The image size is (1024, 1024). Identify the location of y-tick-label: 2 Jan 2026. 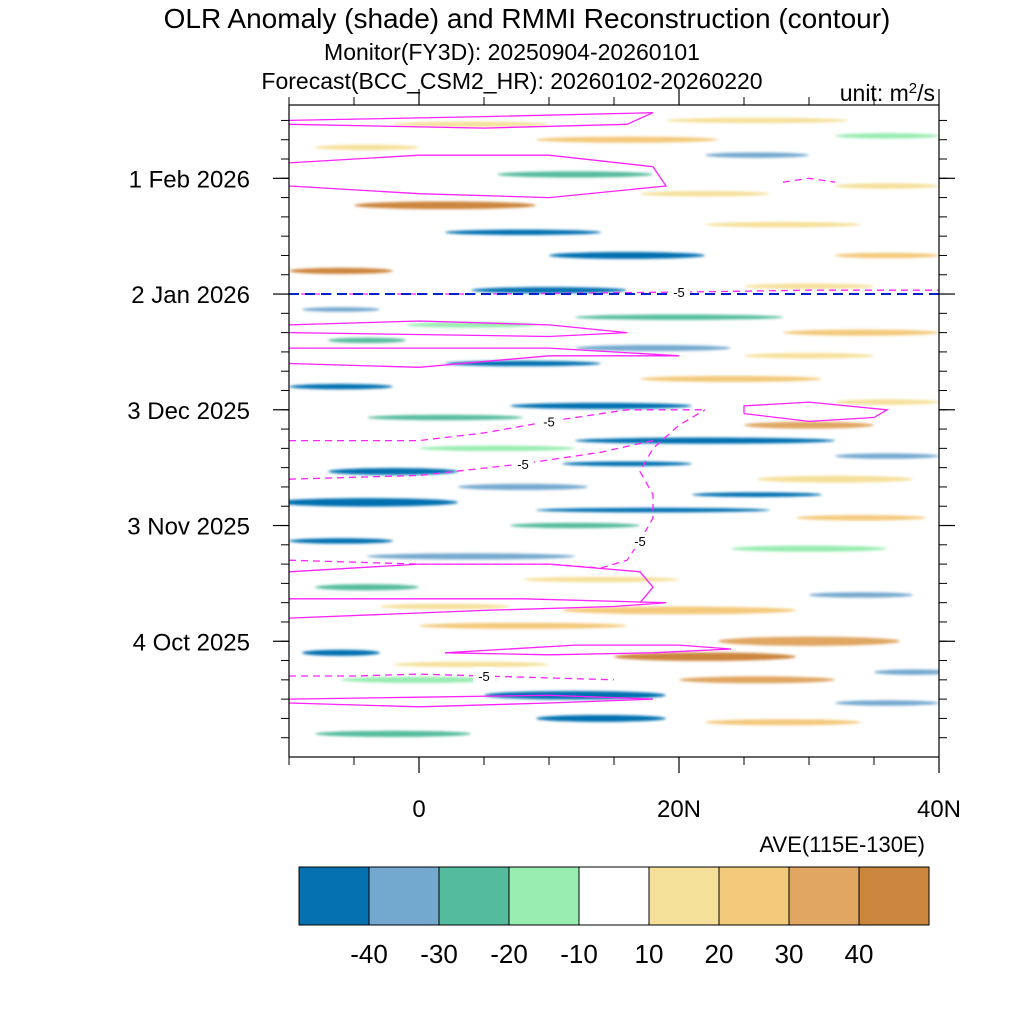
(190, 295).